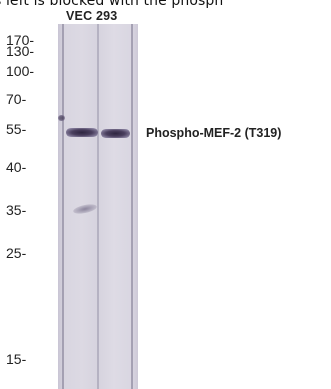 This screenshot has width=331, height=389. Describe the element at coordinates (112, 4) in the screenshot. I see `caption-fragment: s left is blocked with the phosph` at that location.